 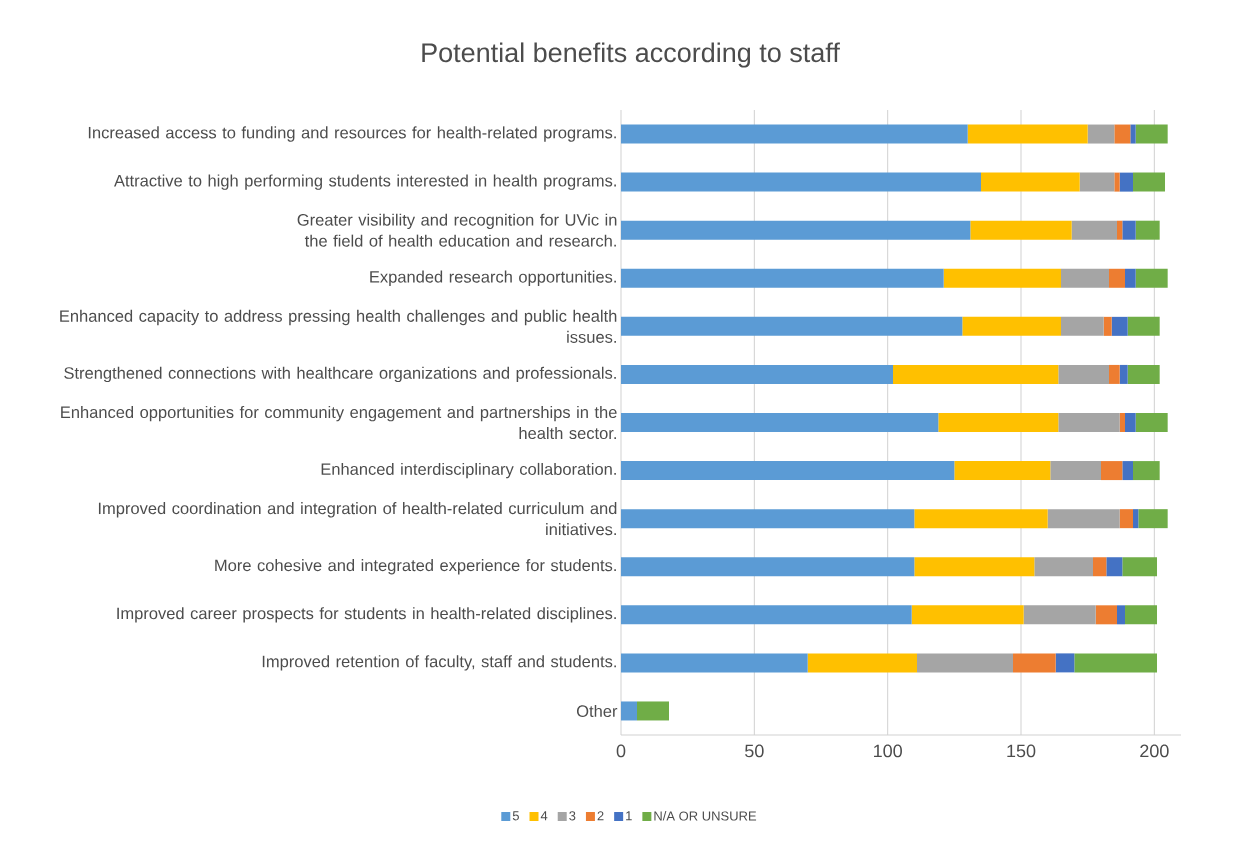 I want to click on y-tick-label: Enhanced capacity to address pressing health challenges and public health issues., so click(x=338, y=326).